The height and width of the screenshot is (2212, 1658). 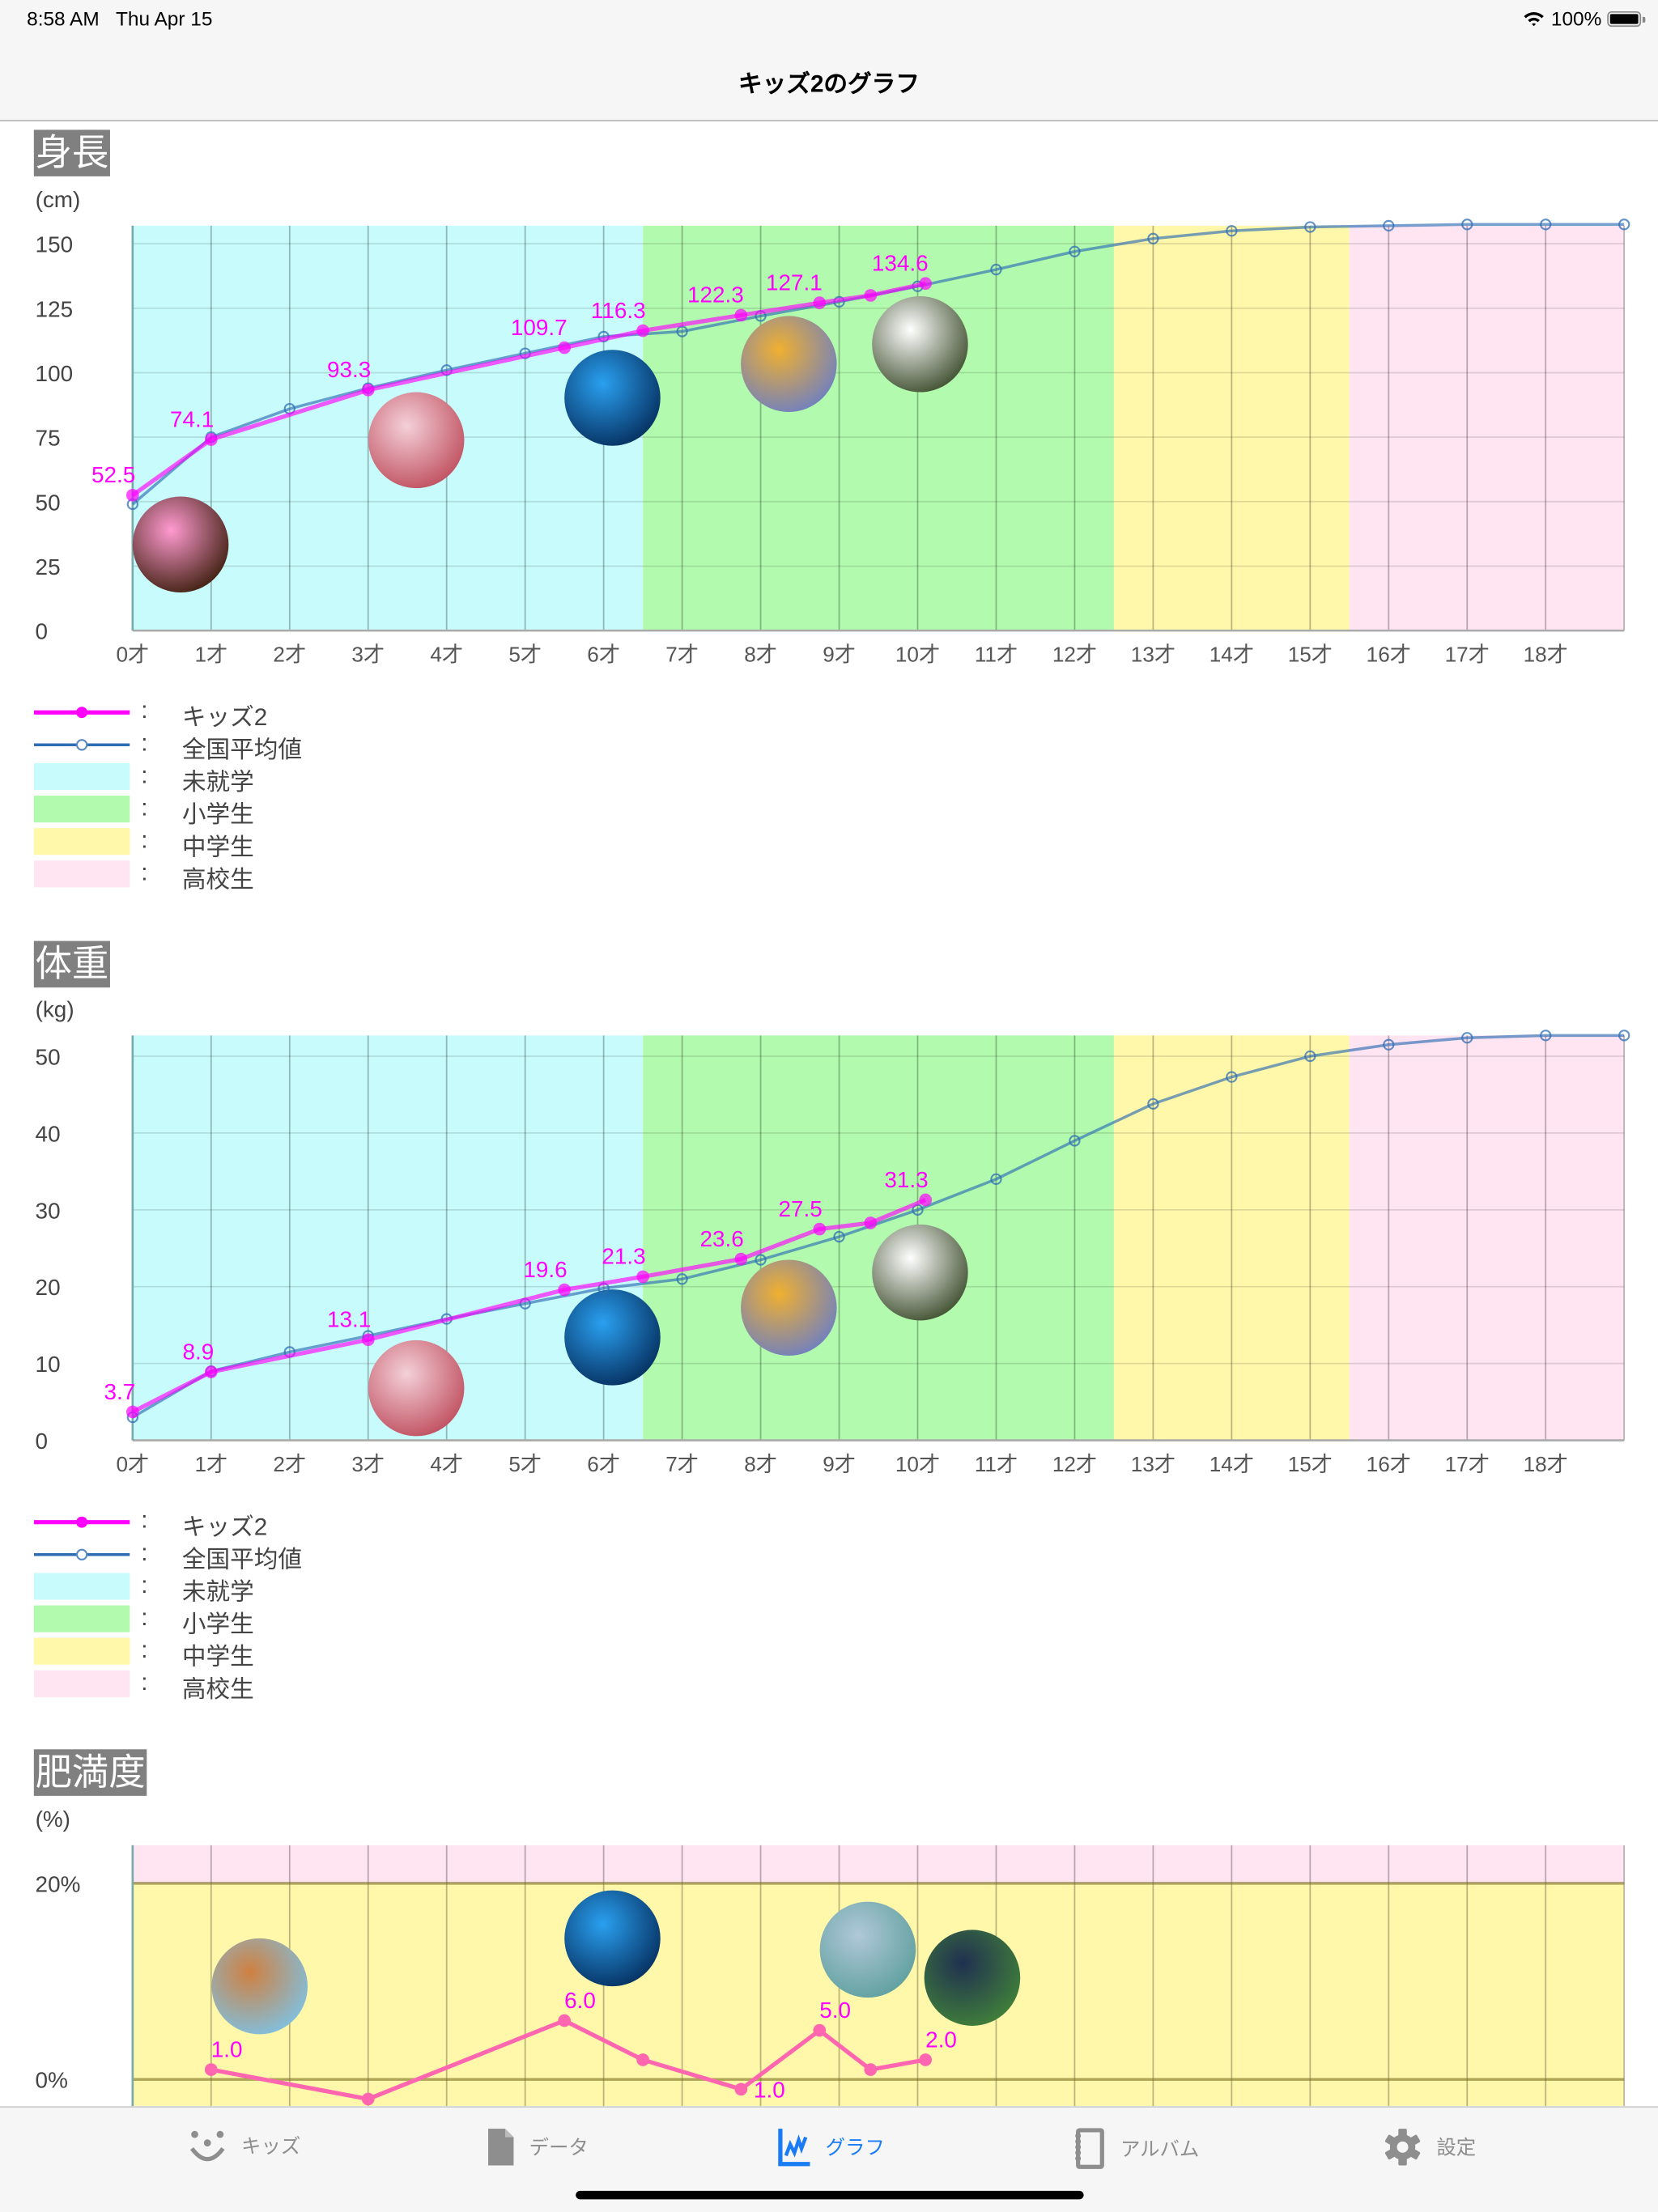 I want to click on tab-data: データ, so click(x=538, y=2147).